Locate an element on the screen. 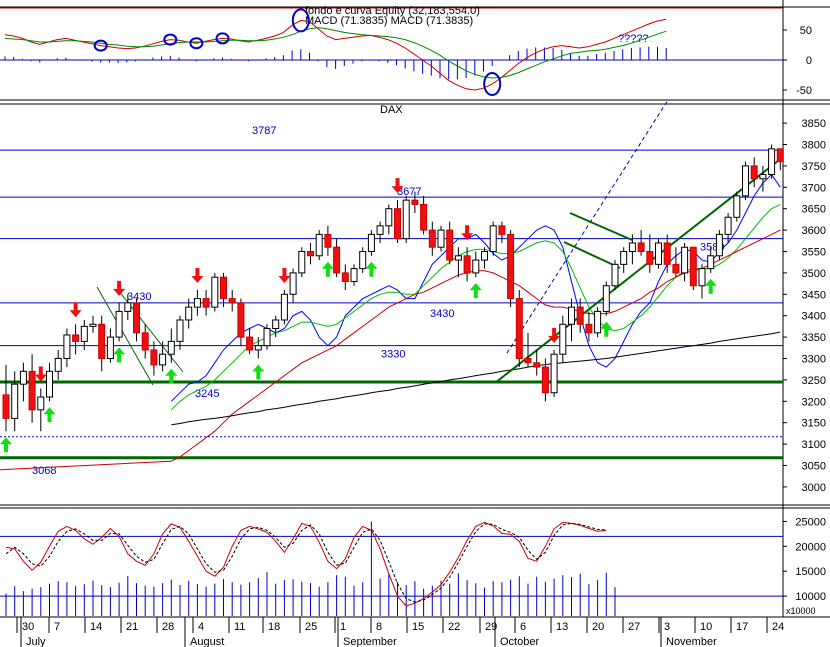 The image size is (830, 647). stochastic-unit-label: x10000 is located at coordinates (801, 611).